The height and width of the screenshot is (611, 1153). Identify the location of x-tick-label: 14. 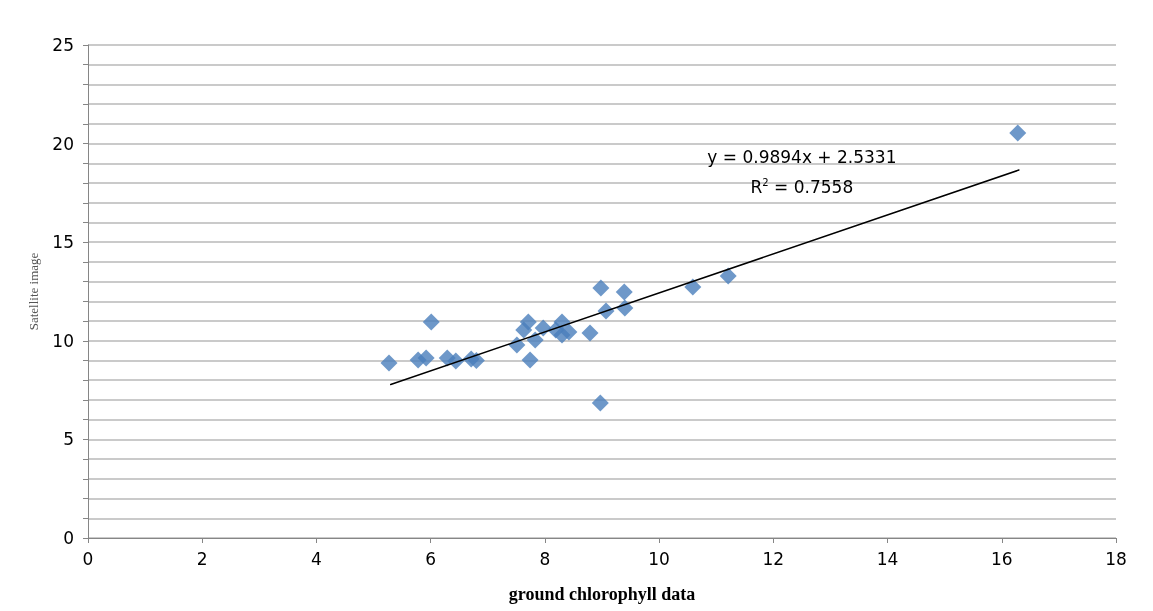
(887, 558).